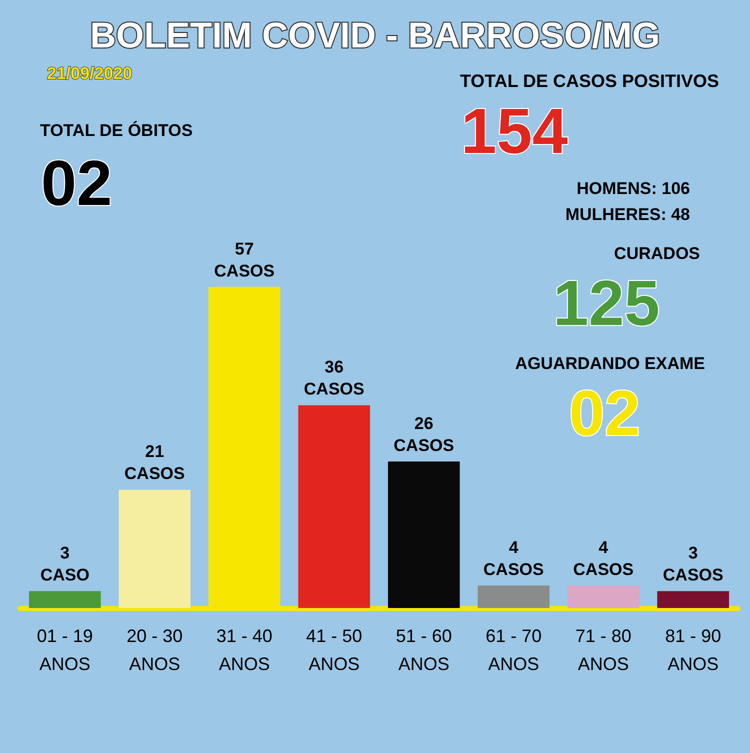 This screenshot has width=750, height=753. Describe the element at coordinates (606, 303) in the screenshot. I see `annotation: 125` at that location.